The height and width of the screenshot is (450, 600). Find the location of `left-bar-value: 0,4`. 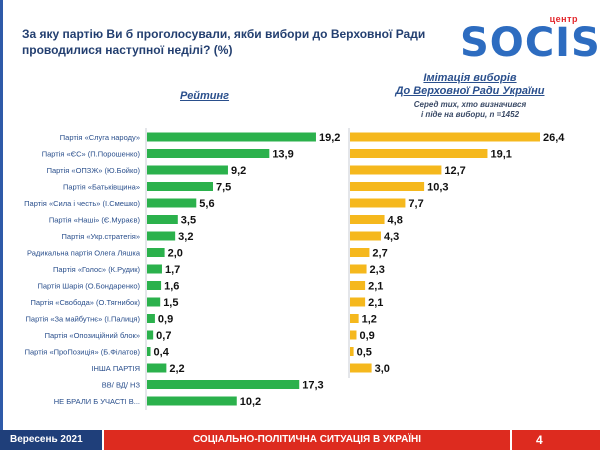

left-bar-value: 0,4 is located at coordinates (162, 353).